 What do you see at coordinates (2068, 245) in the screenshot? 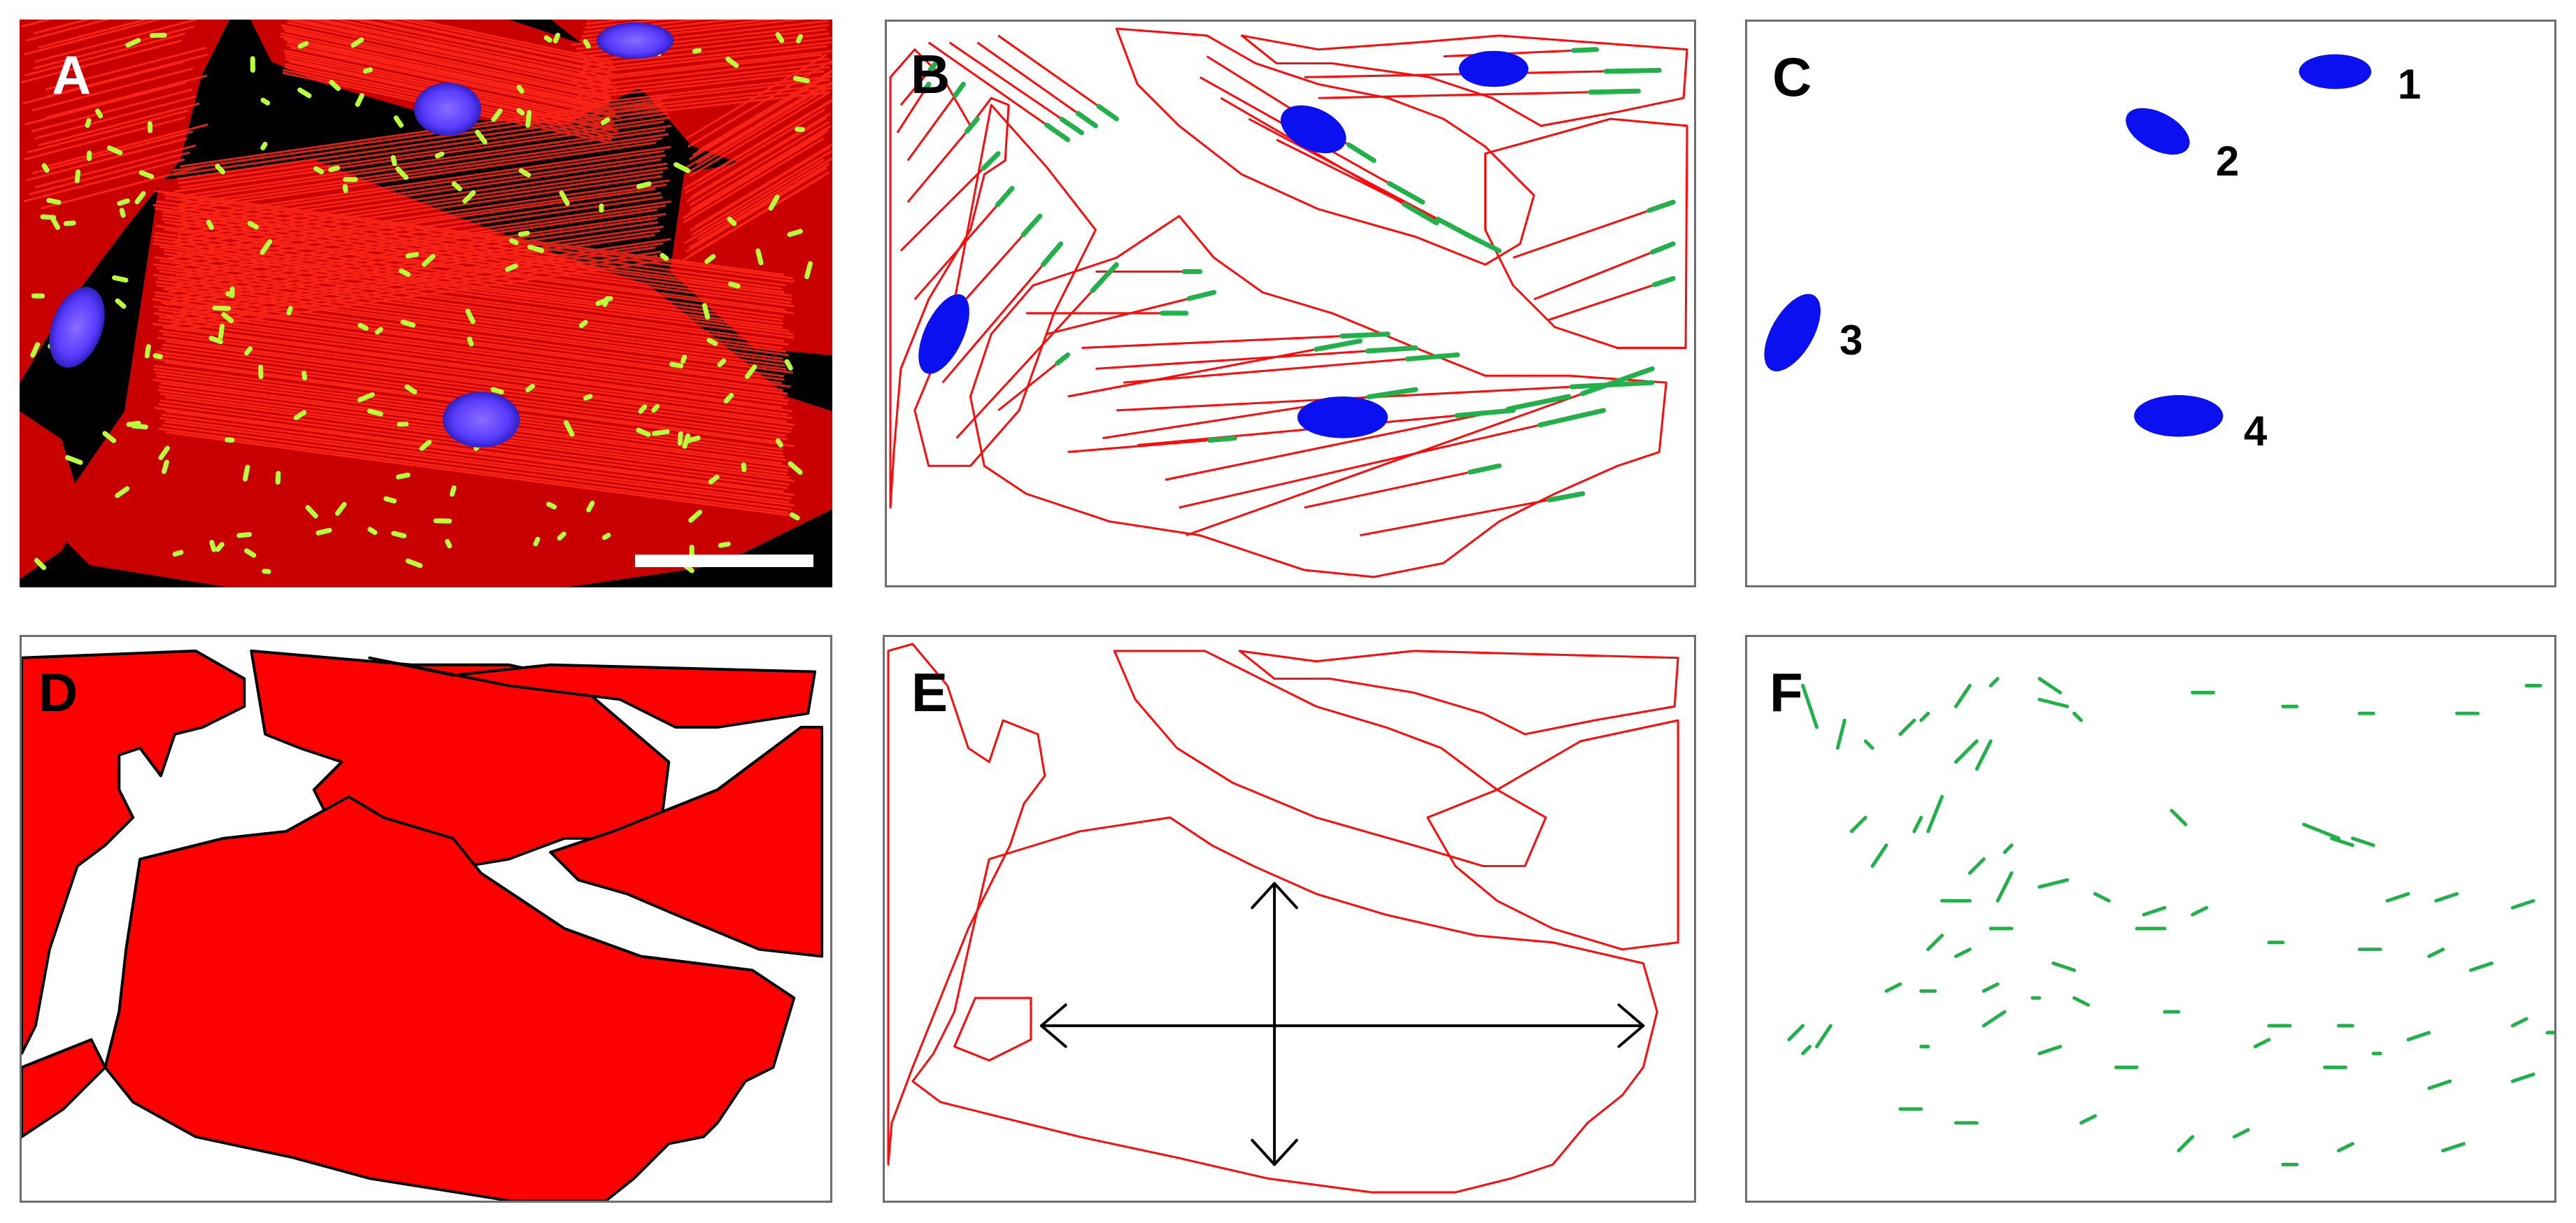
I see `nuclei-map` at bounding box center [2068, 245].